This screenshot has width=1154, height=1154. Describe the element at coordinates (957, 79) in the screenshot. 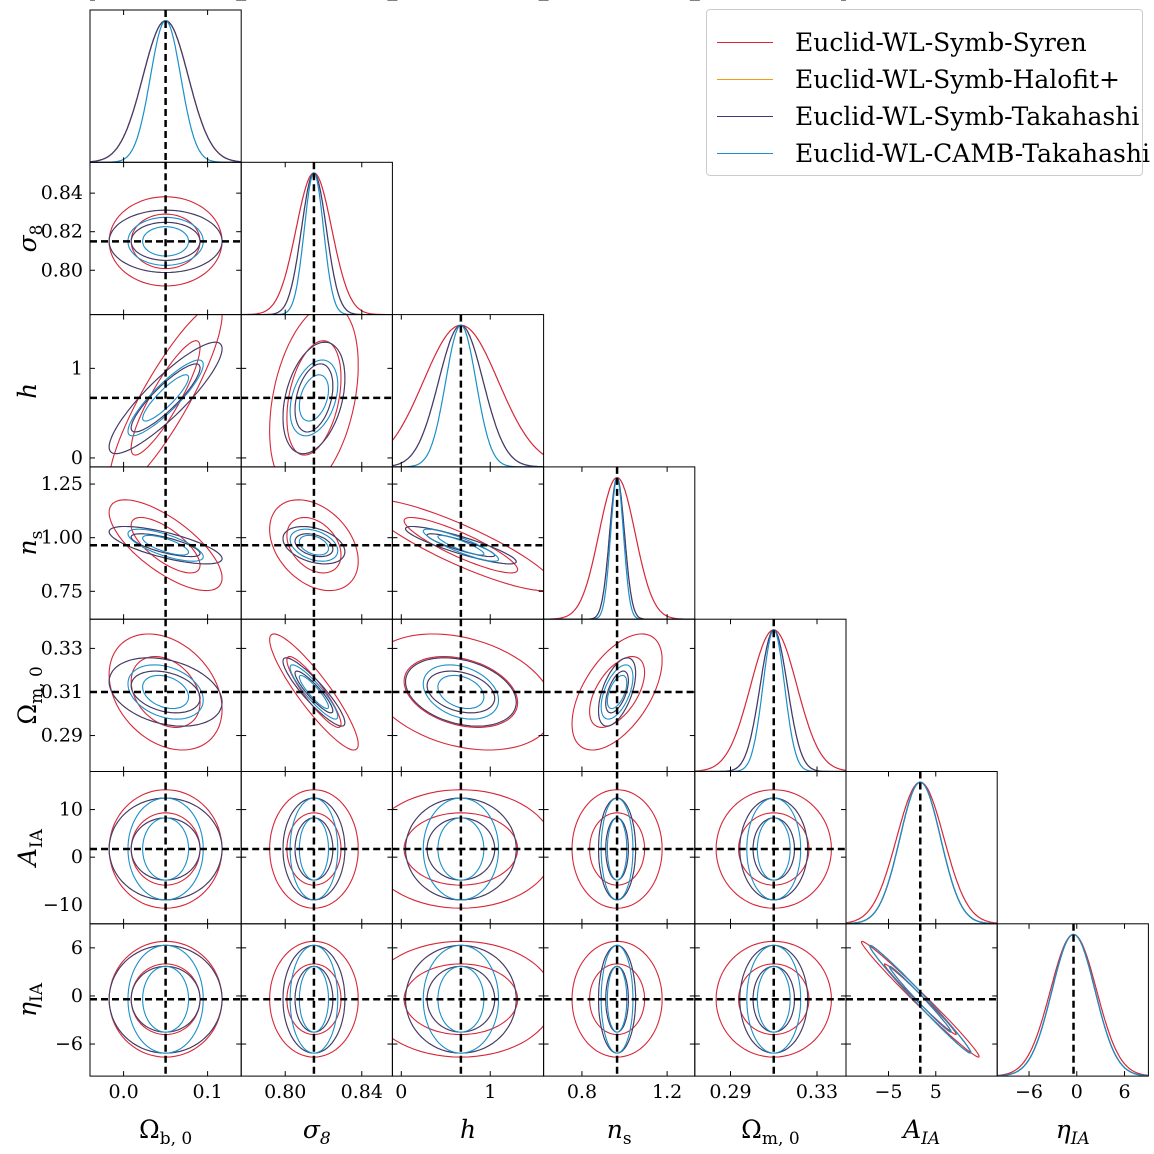

I see `legend-label-halofit: Euclid-WL-Symb-Halofit+` at that location.